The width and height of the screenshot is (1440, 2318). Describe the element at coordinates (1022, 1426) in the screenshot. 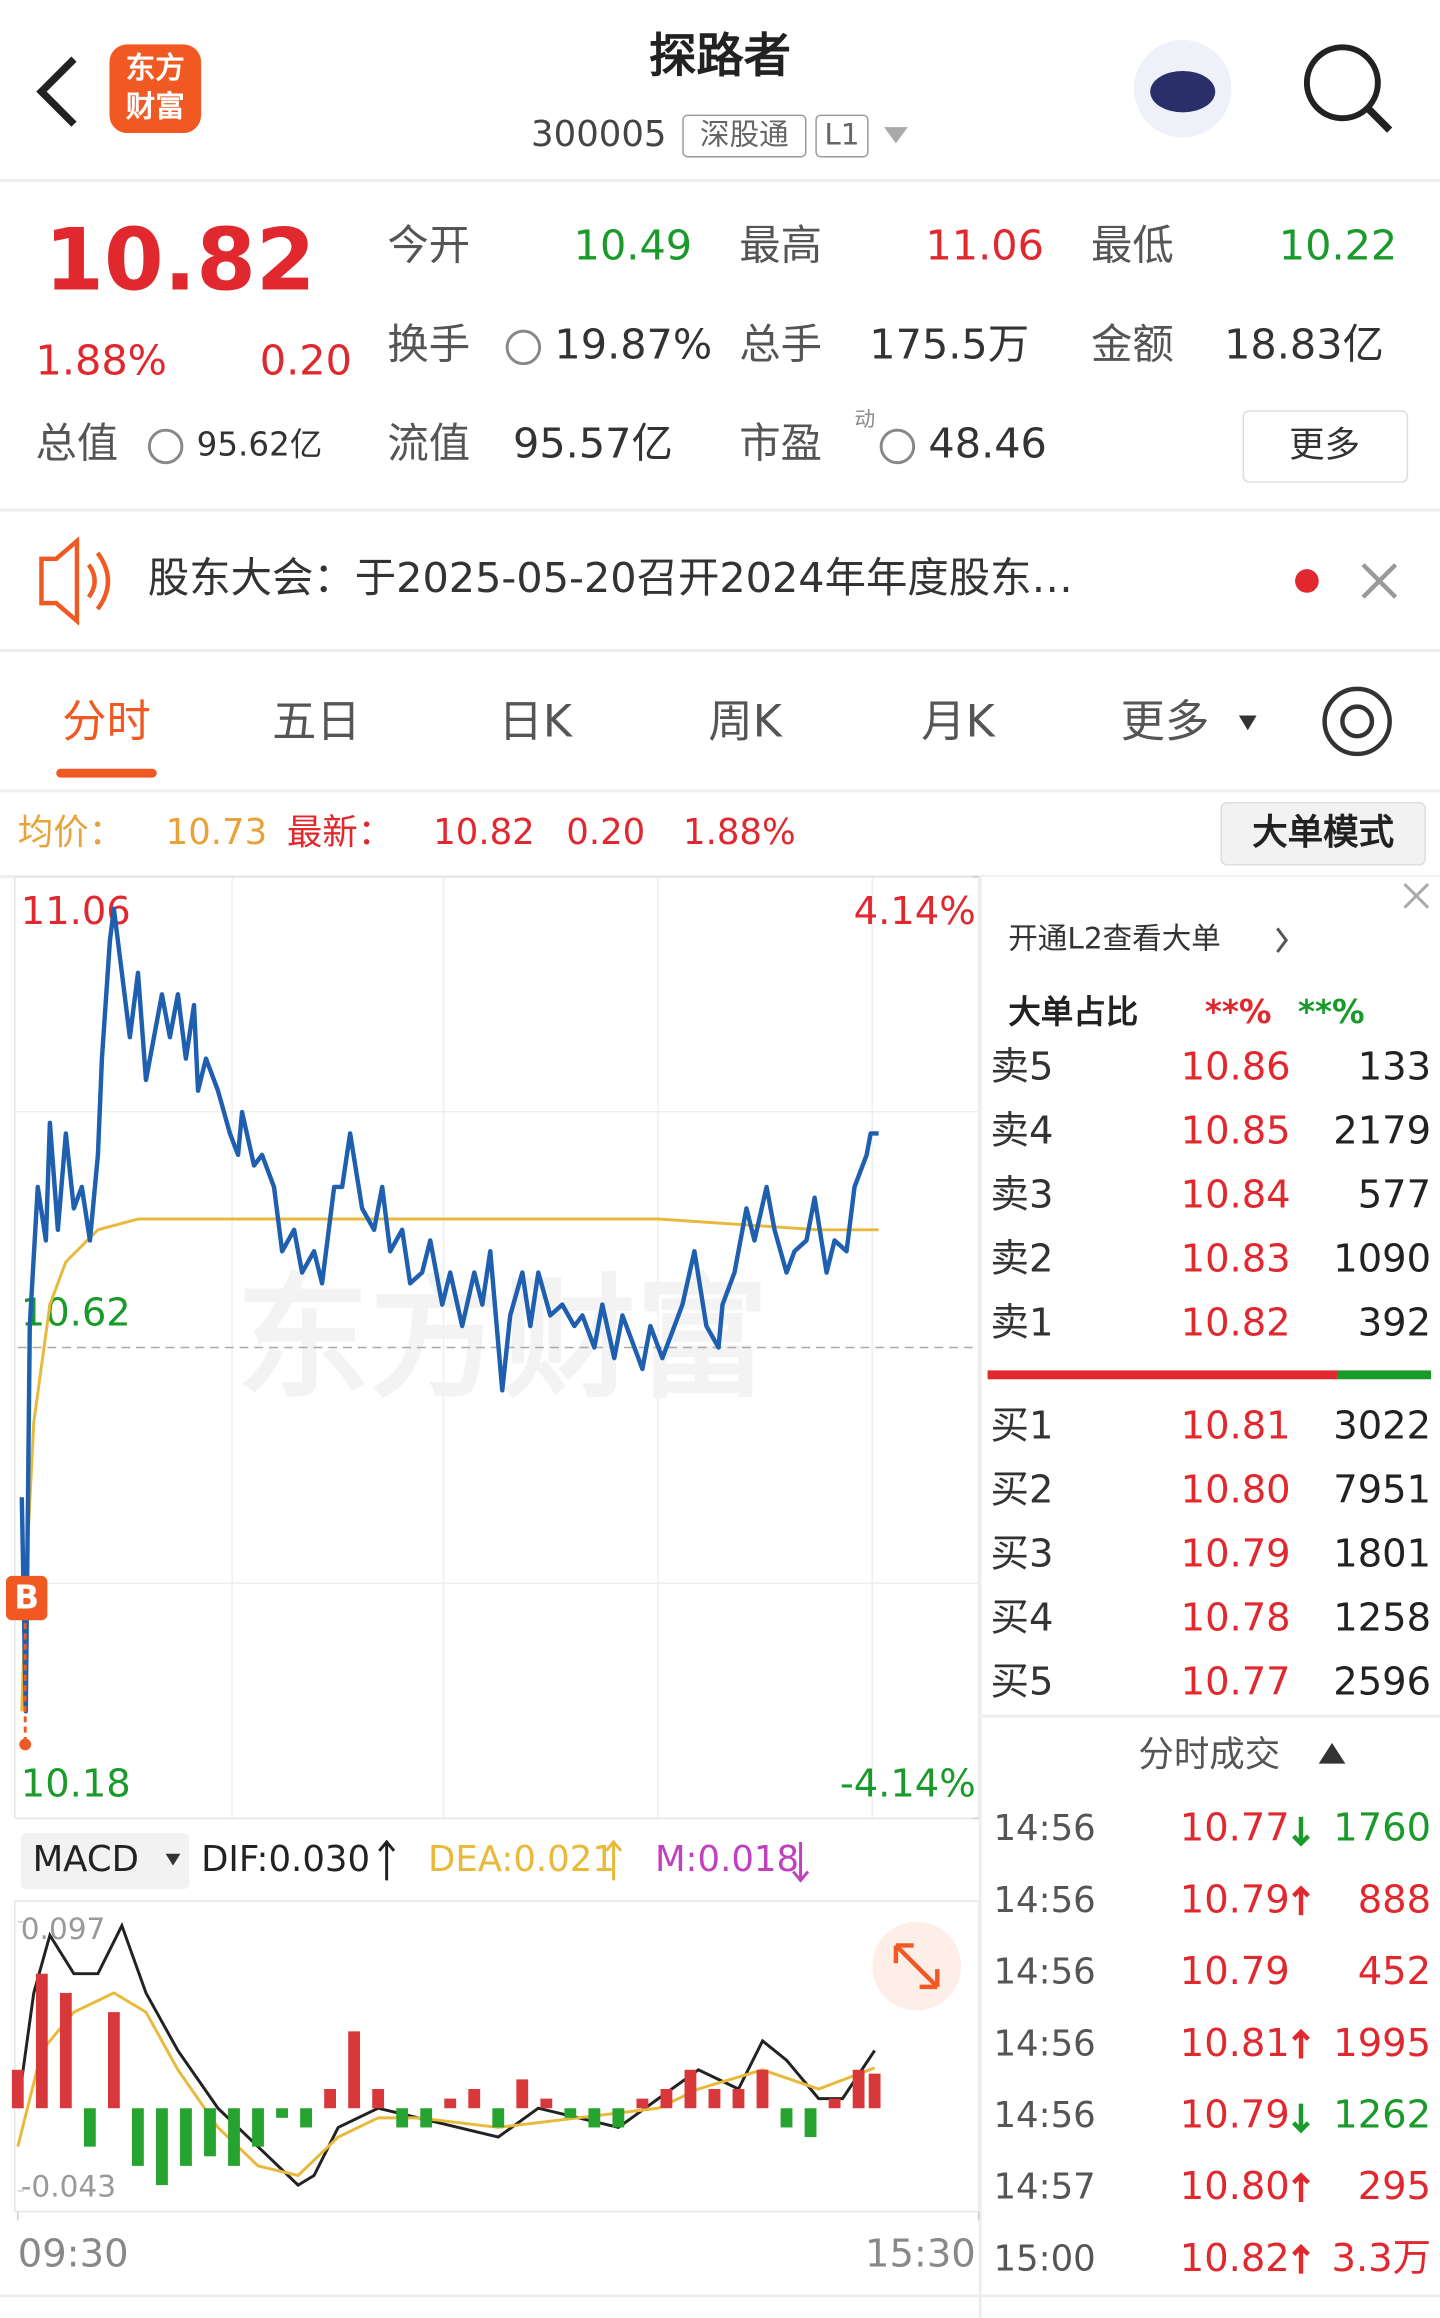

I see `level-label: 买1` at that location.